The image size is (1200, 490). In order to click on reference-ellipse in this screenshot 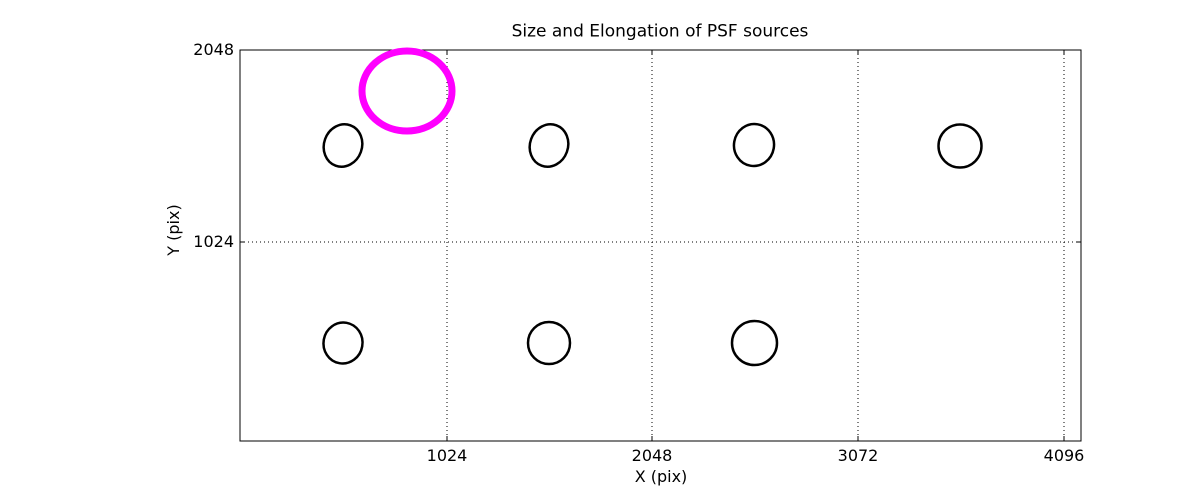, I will do `click(407, 91)`.